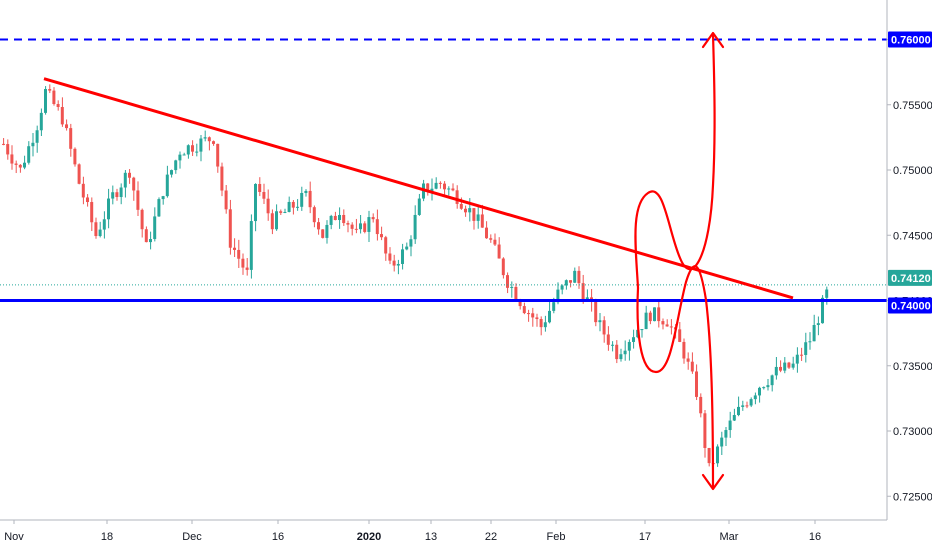  Describe the element at coordinates (912, 236) in the screenshot. I see `y-tick-label: 0.74500` at that location.